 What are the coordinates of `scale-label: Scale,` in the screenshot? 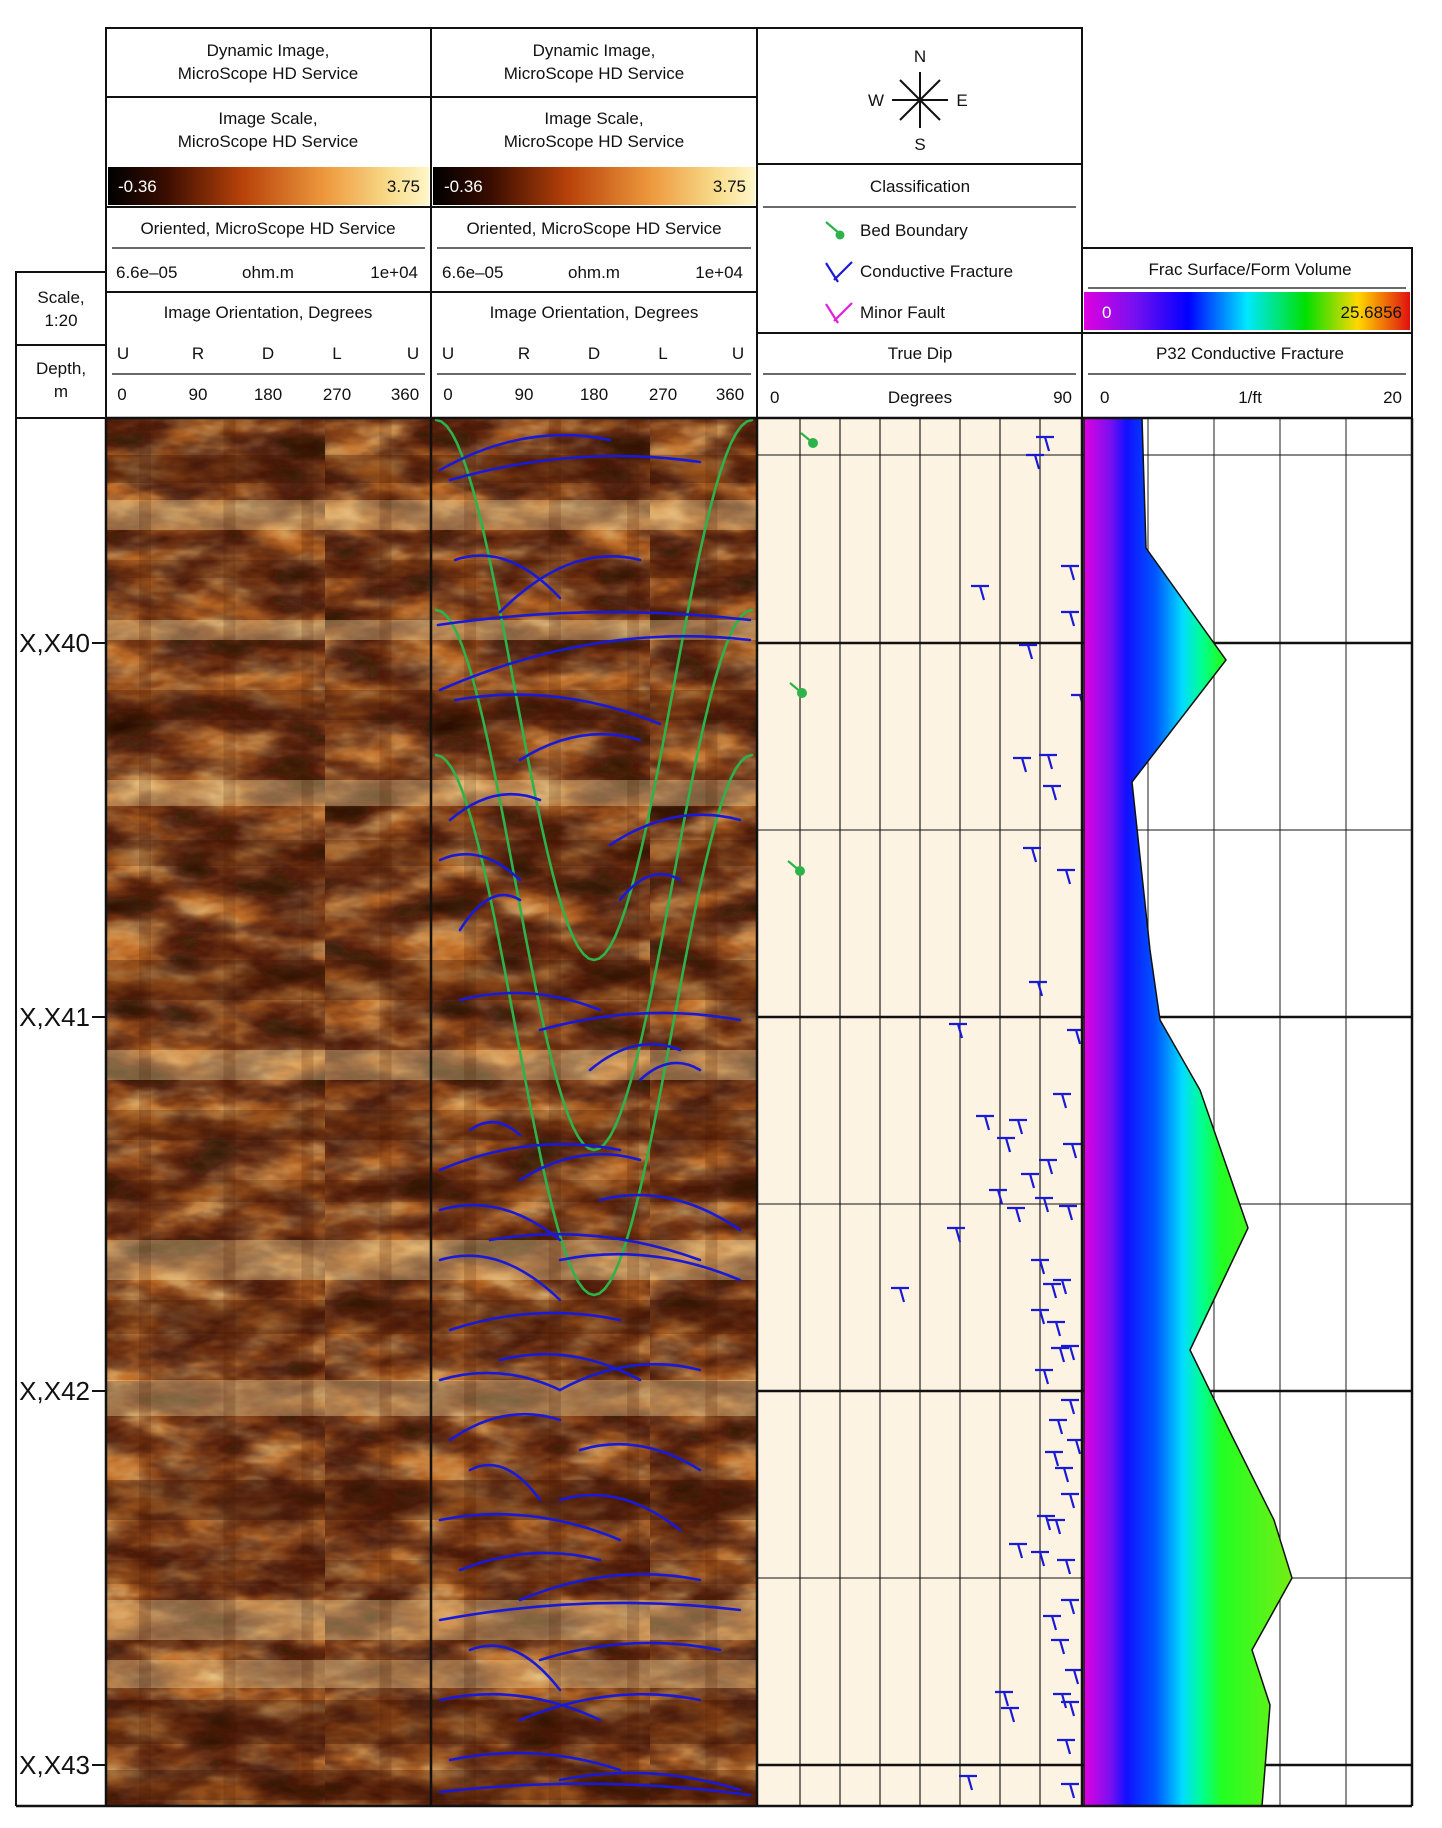 It's located at (60, 297).